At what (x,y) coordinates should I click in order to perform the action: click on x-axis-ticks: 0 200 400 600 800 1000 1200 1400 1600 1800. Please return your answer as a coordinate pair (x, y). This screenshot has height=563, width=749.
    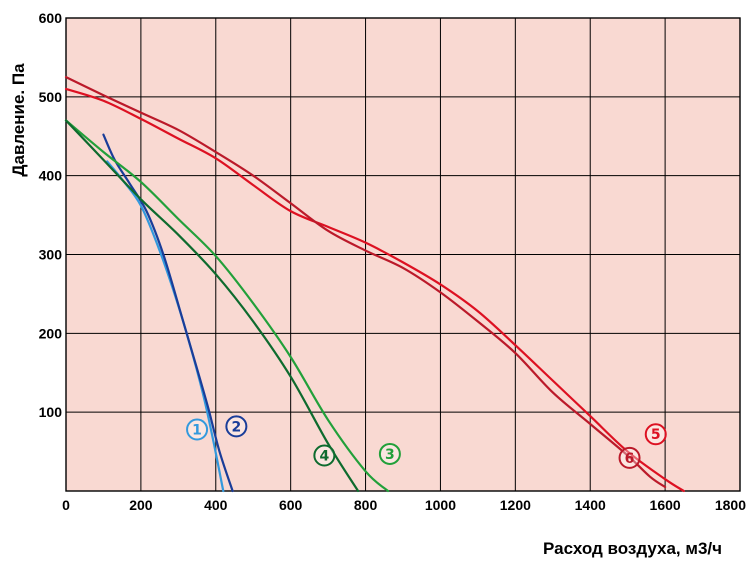
    Looking at the image, I should click on (404, 505).